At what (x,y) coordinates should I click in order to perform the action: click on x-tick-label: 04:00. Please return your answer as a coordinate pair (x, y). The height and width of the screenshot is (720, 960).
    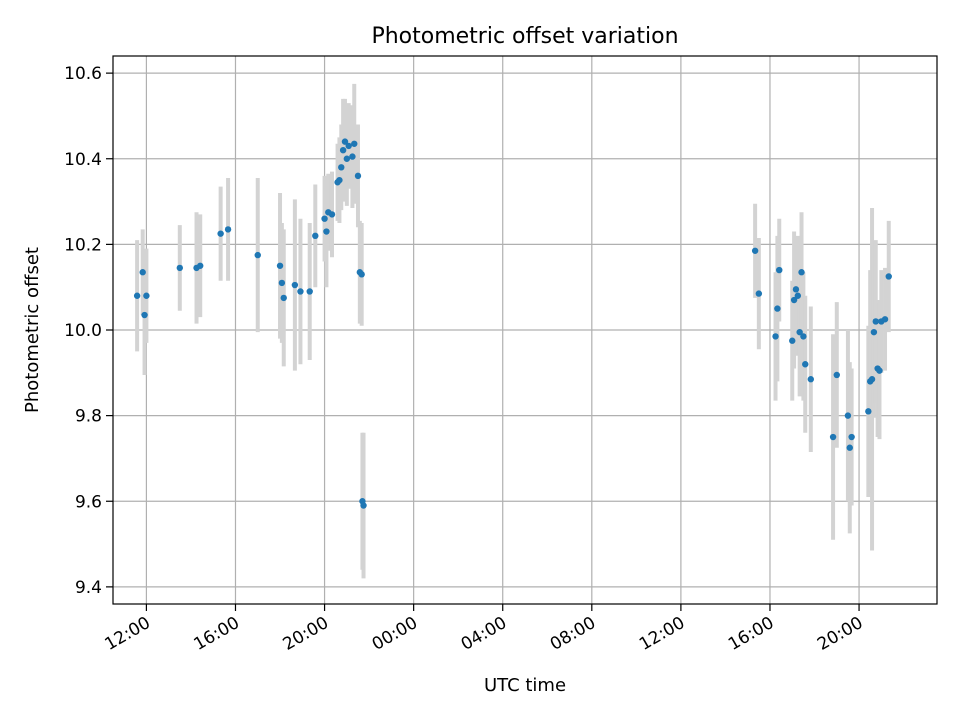
    Looking at the image, I should click on (484, 634).